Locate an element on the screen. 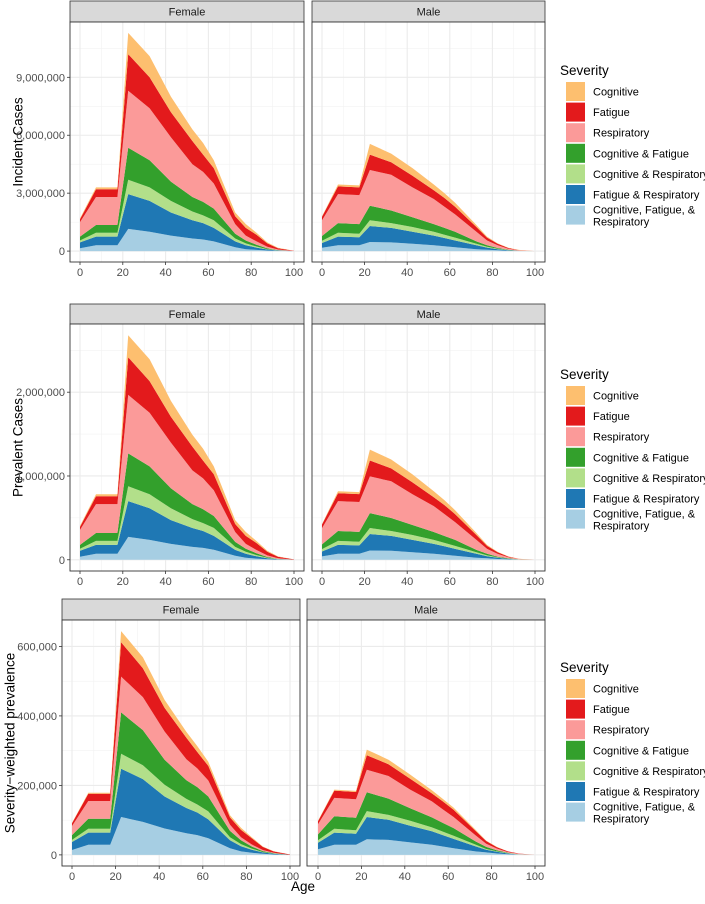 Image resolution: width=705 pixels, height=904 pixels. legend-item-f: Fatigue is located at coordinates (598, 709).